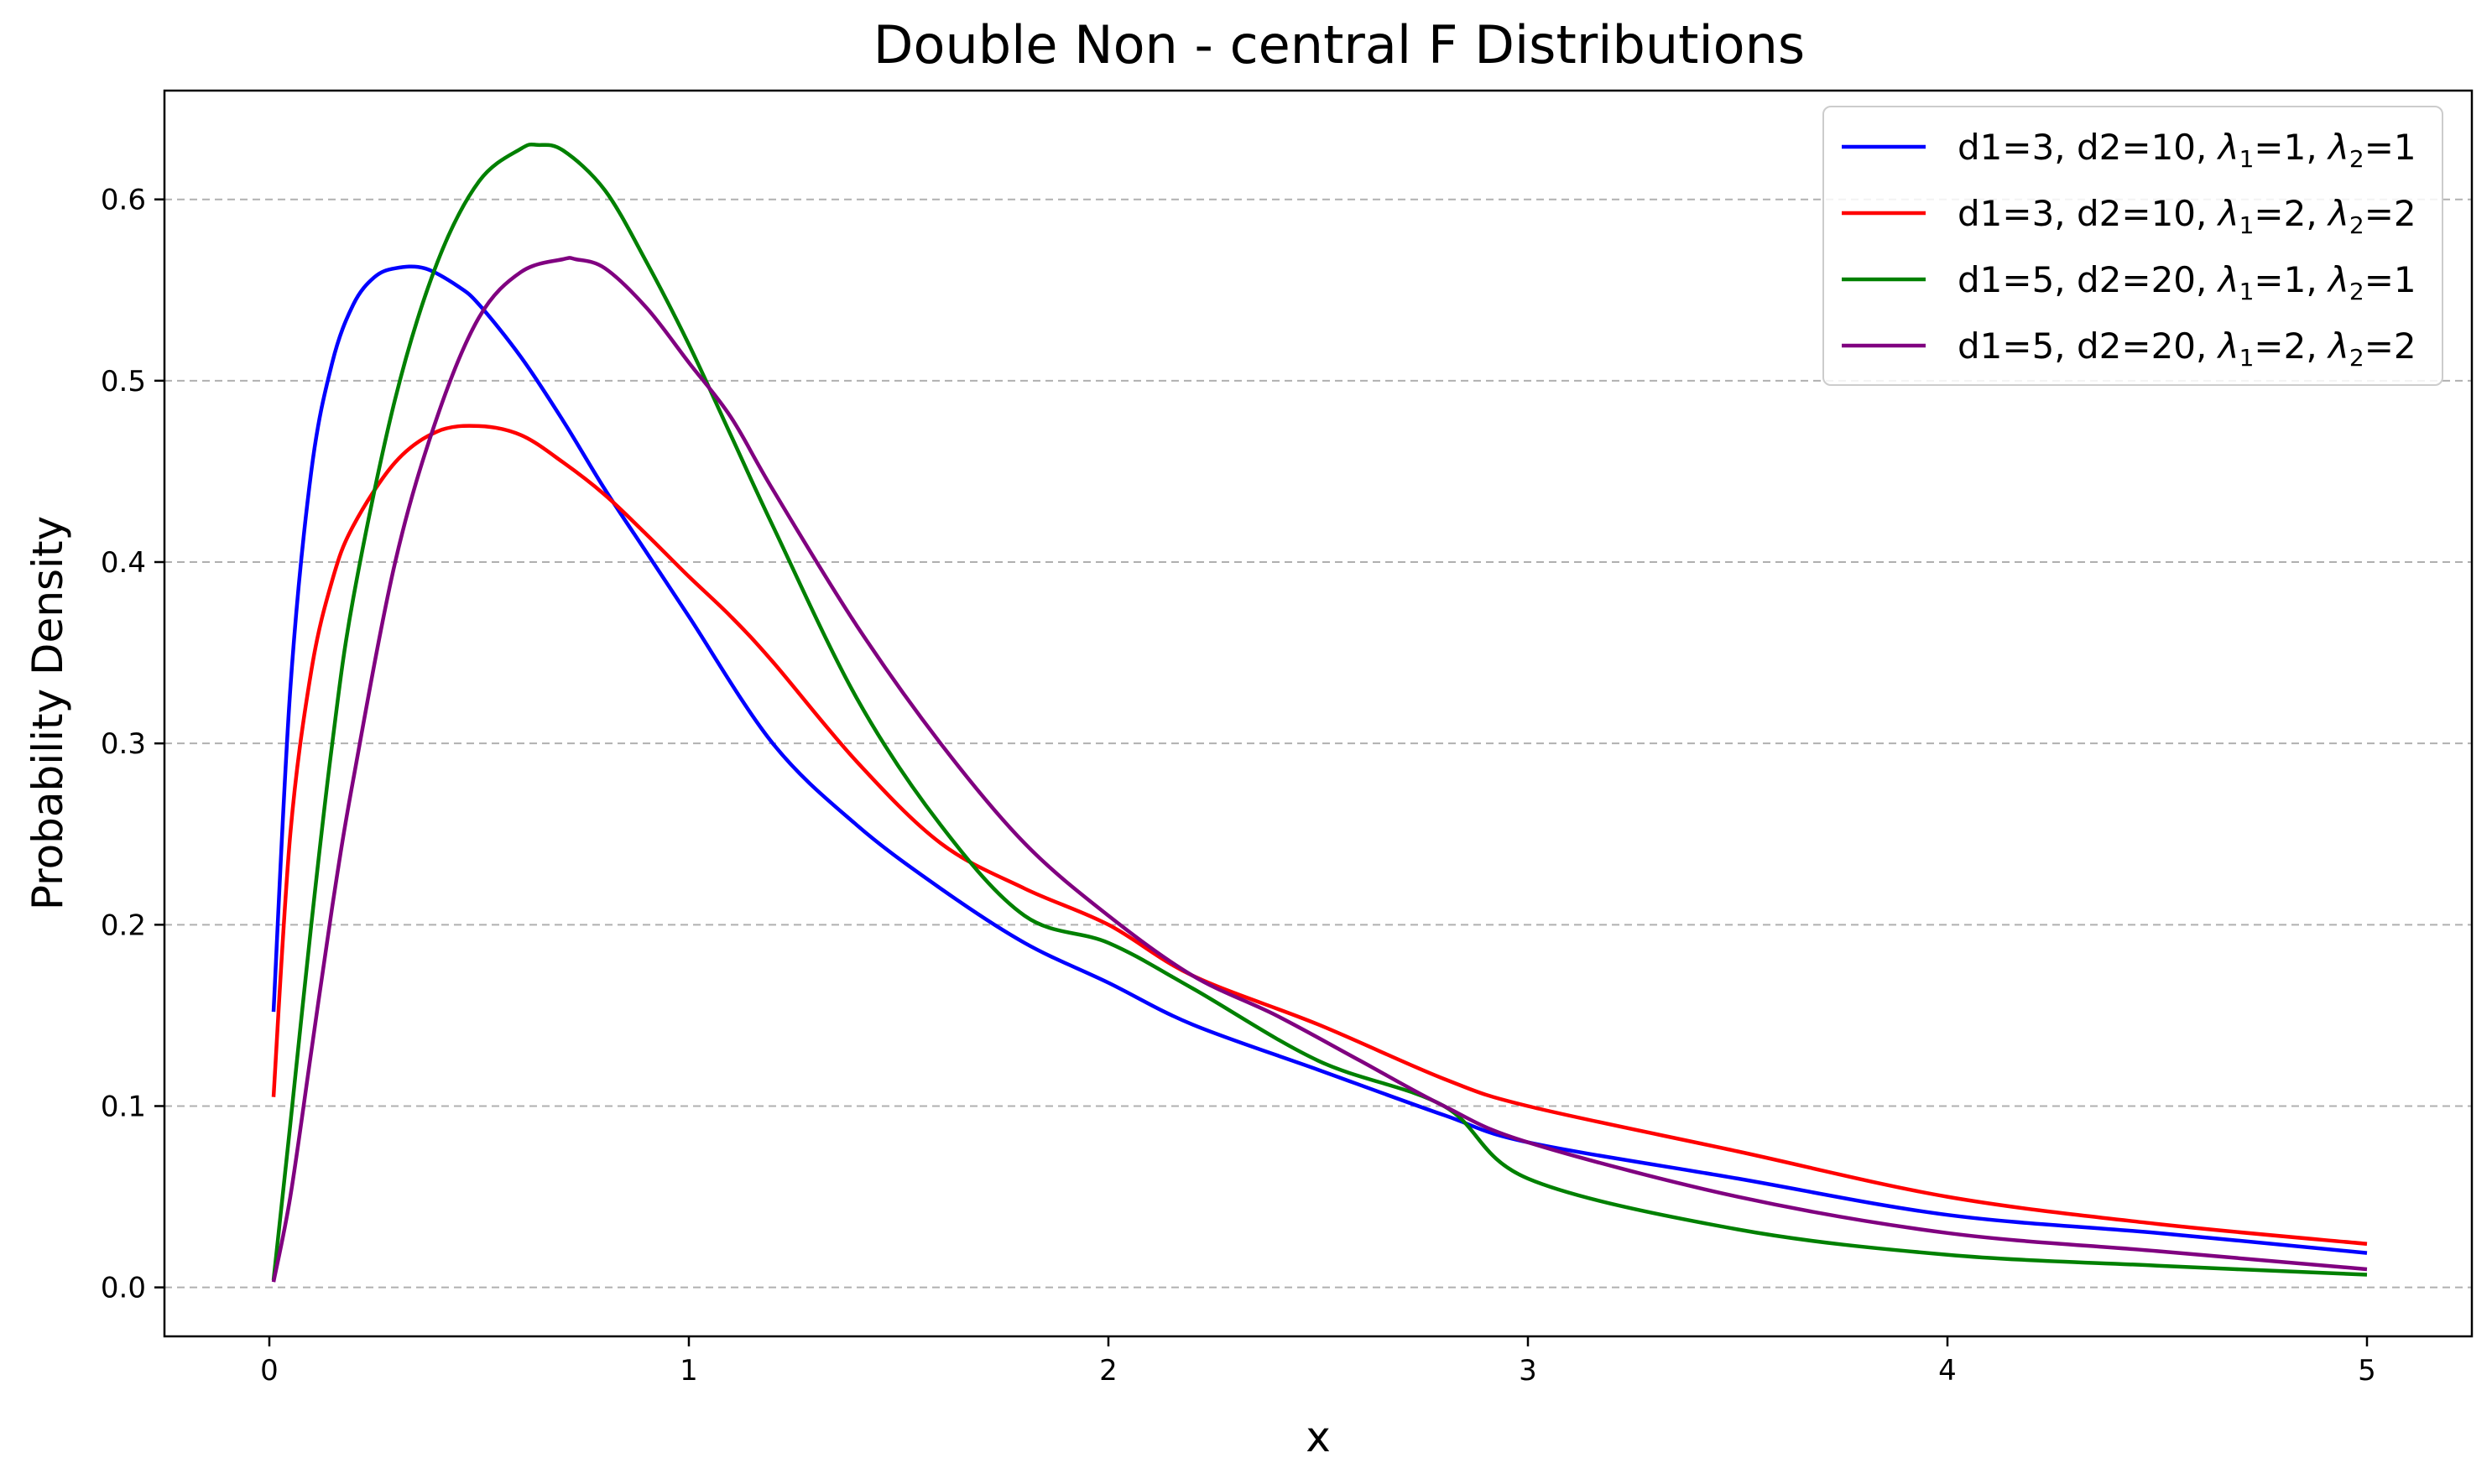 This screenshot has width=2492, height=1484. Describe the element at coordinates (2367, 1371) in the screenshot. I see `x-tick-label-5: 5` at that location.